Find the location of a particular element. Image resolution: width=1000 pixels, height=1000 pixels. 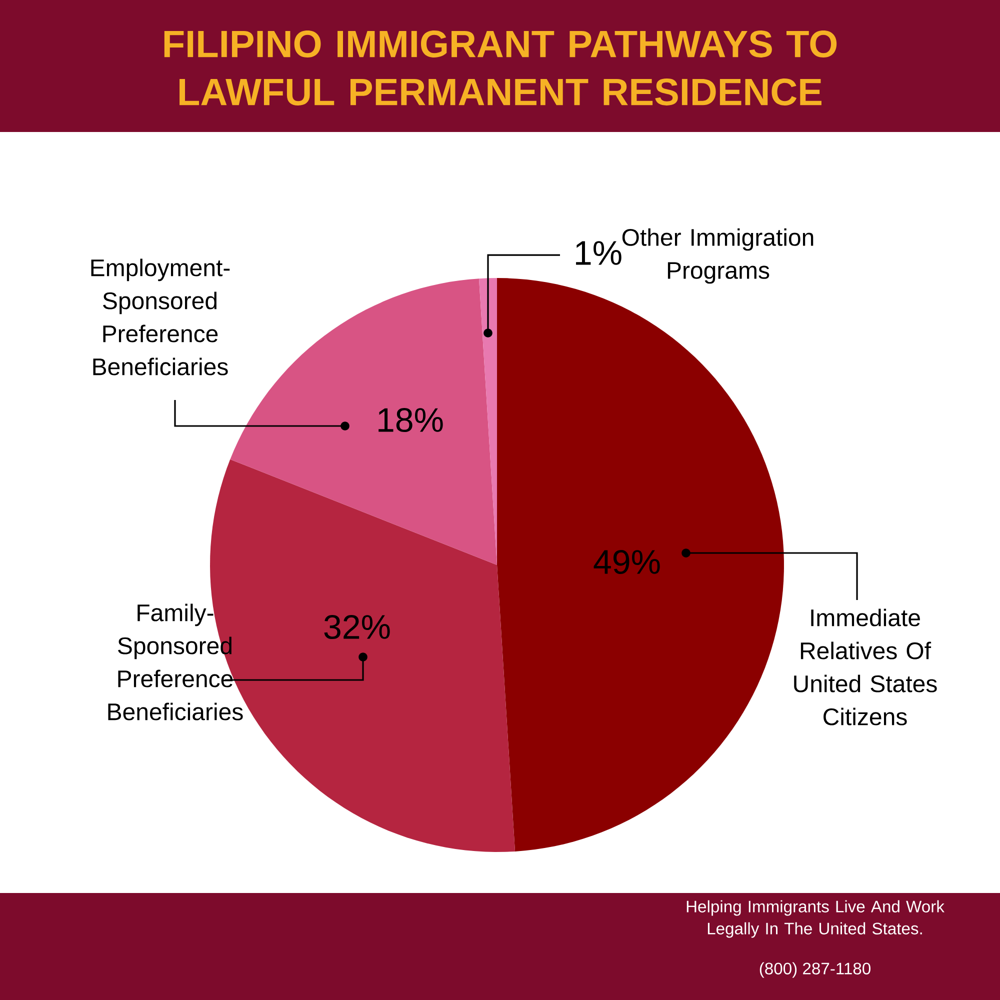

data-label: 49% is located at coordinates (627, 562).